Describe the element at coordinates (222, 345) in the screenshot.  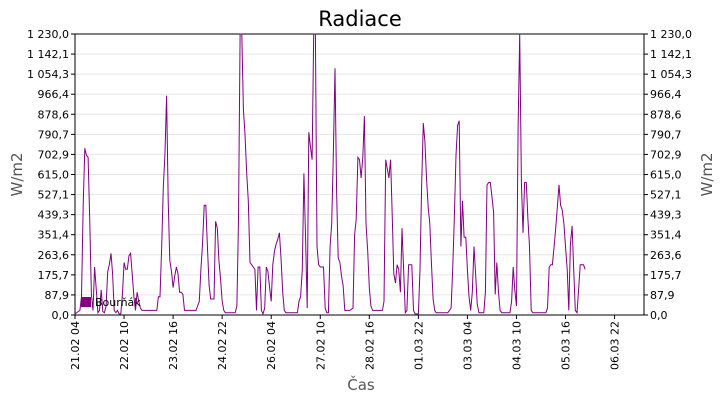
I see `x-tick-label: 24.02 22` at that location.